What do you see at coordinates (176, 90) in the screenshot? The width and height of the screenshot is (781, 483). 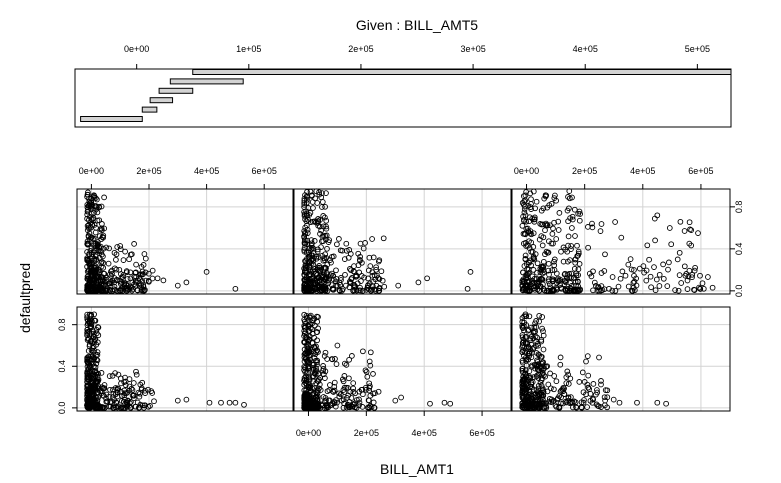 I see `given-interval-bar` at bounding box center [176, 90].